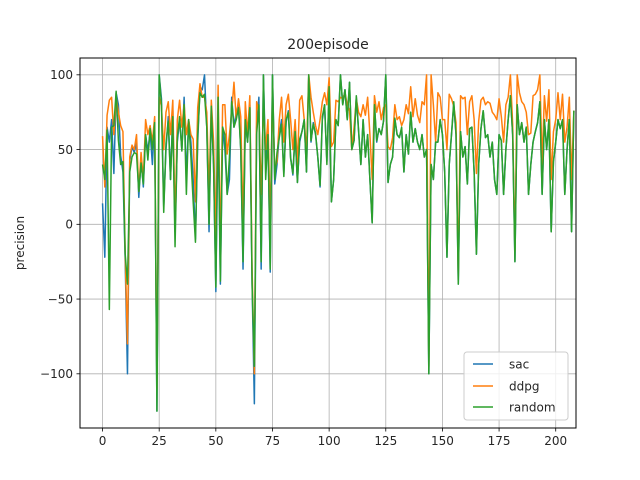 The width and height of the screenshot is (640, 480). What do you see at coordinates (524, 387) in the screenshot?
I see `legend-label-ddpg: ddpg` at bounding box center [524, 387].